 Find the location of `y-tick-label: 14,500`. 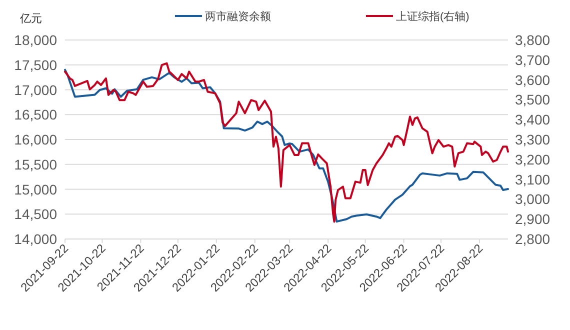

y-tick-label: 14,500 is located at coordinates (36, 214).